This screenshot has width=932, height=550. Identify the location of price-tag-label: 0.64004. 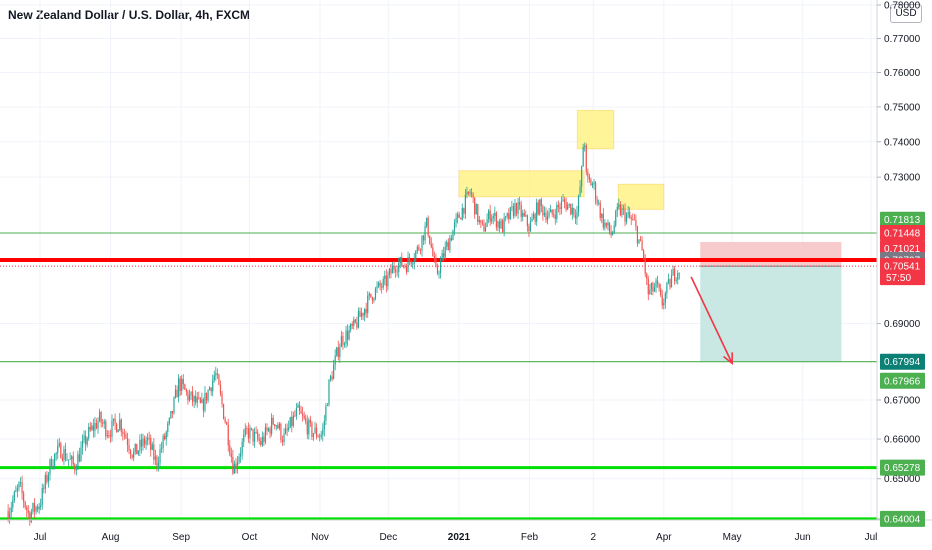
(902, 519).